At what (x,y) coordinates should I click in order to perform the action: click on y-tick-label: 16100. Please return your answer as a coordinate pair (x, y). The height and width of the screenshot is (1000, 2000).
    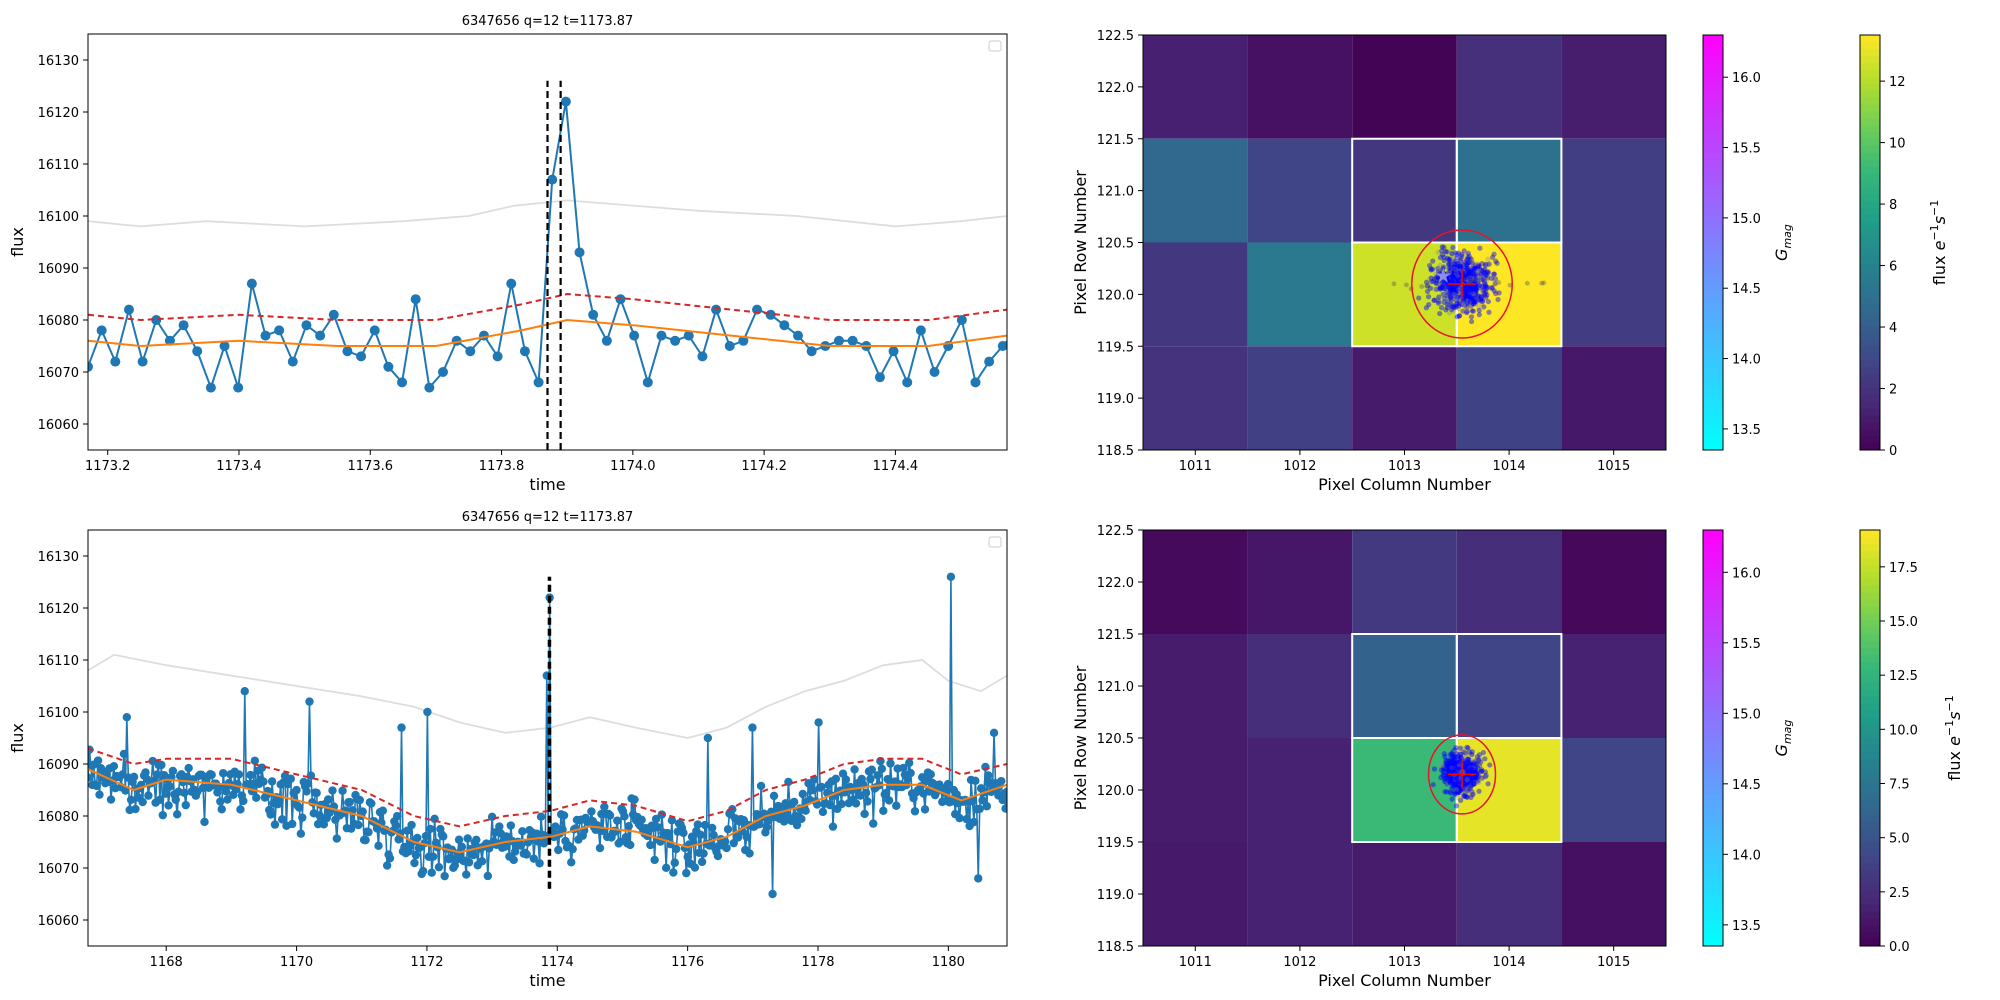
    Looking at the image, I should click on (58, 217).